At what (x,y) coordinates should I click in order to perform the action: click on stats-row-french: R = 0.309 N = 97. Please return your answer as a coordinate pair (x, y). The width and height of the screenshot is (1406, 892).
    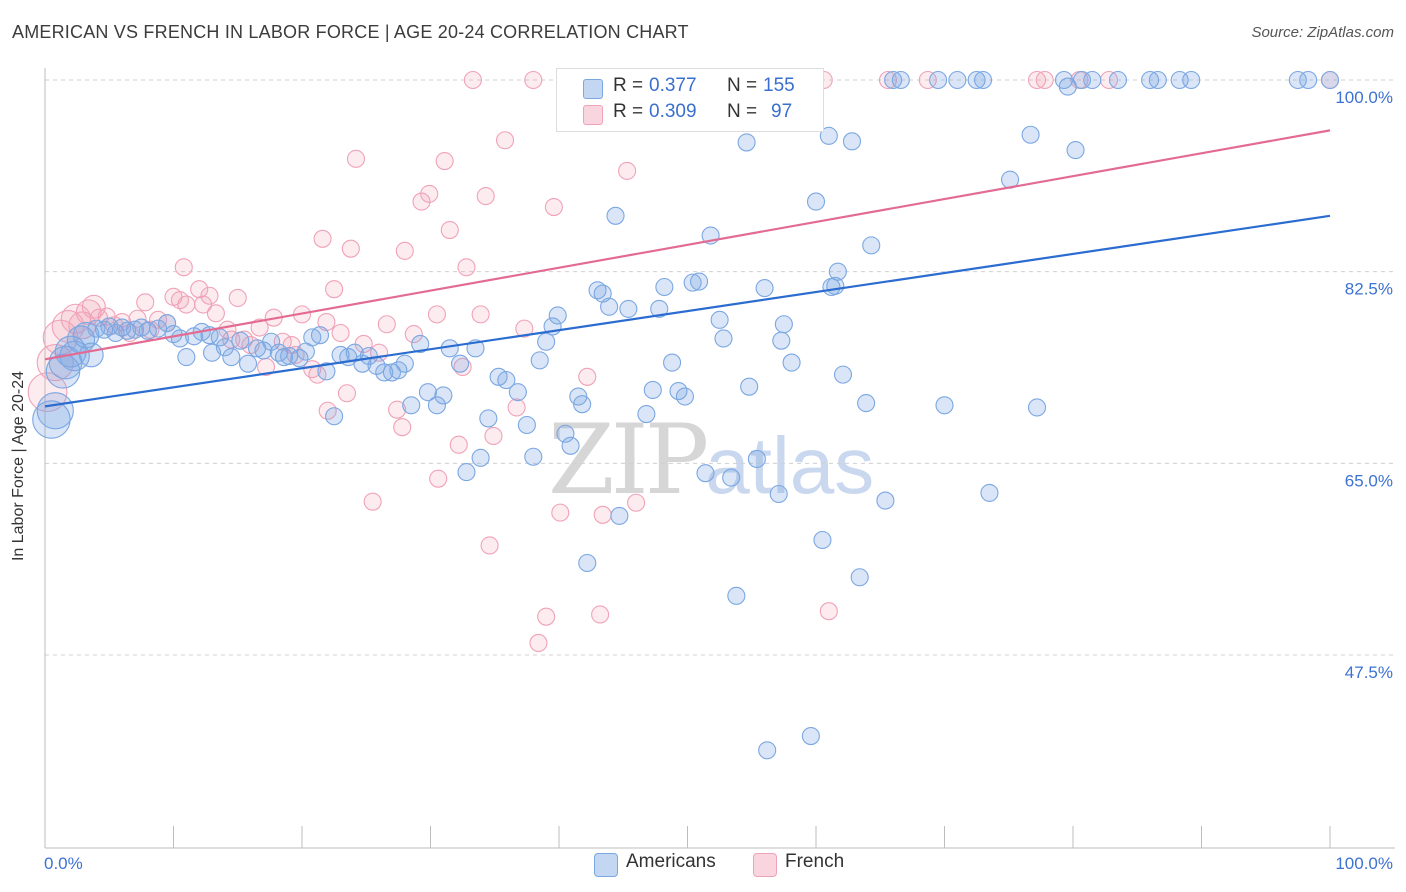
    Looking at the image, I should click on (690, 115).